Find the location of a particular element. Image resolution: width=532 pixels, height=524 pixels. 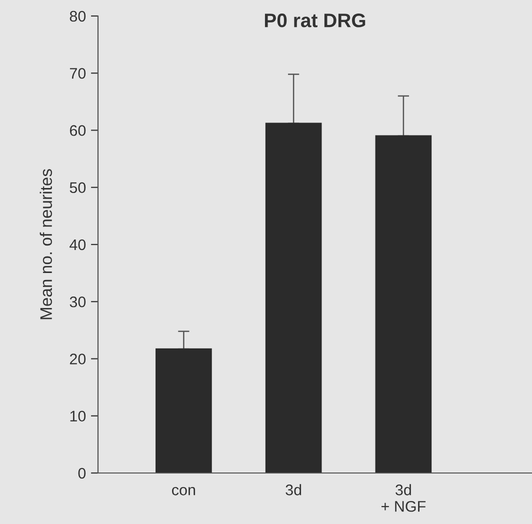

y-tick-label: 20 is located at coordinates (78, 359).